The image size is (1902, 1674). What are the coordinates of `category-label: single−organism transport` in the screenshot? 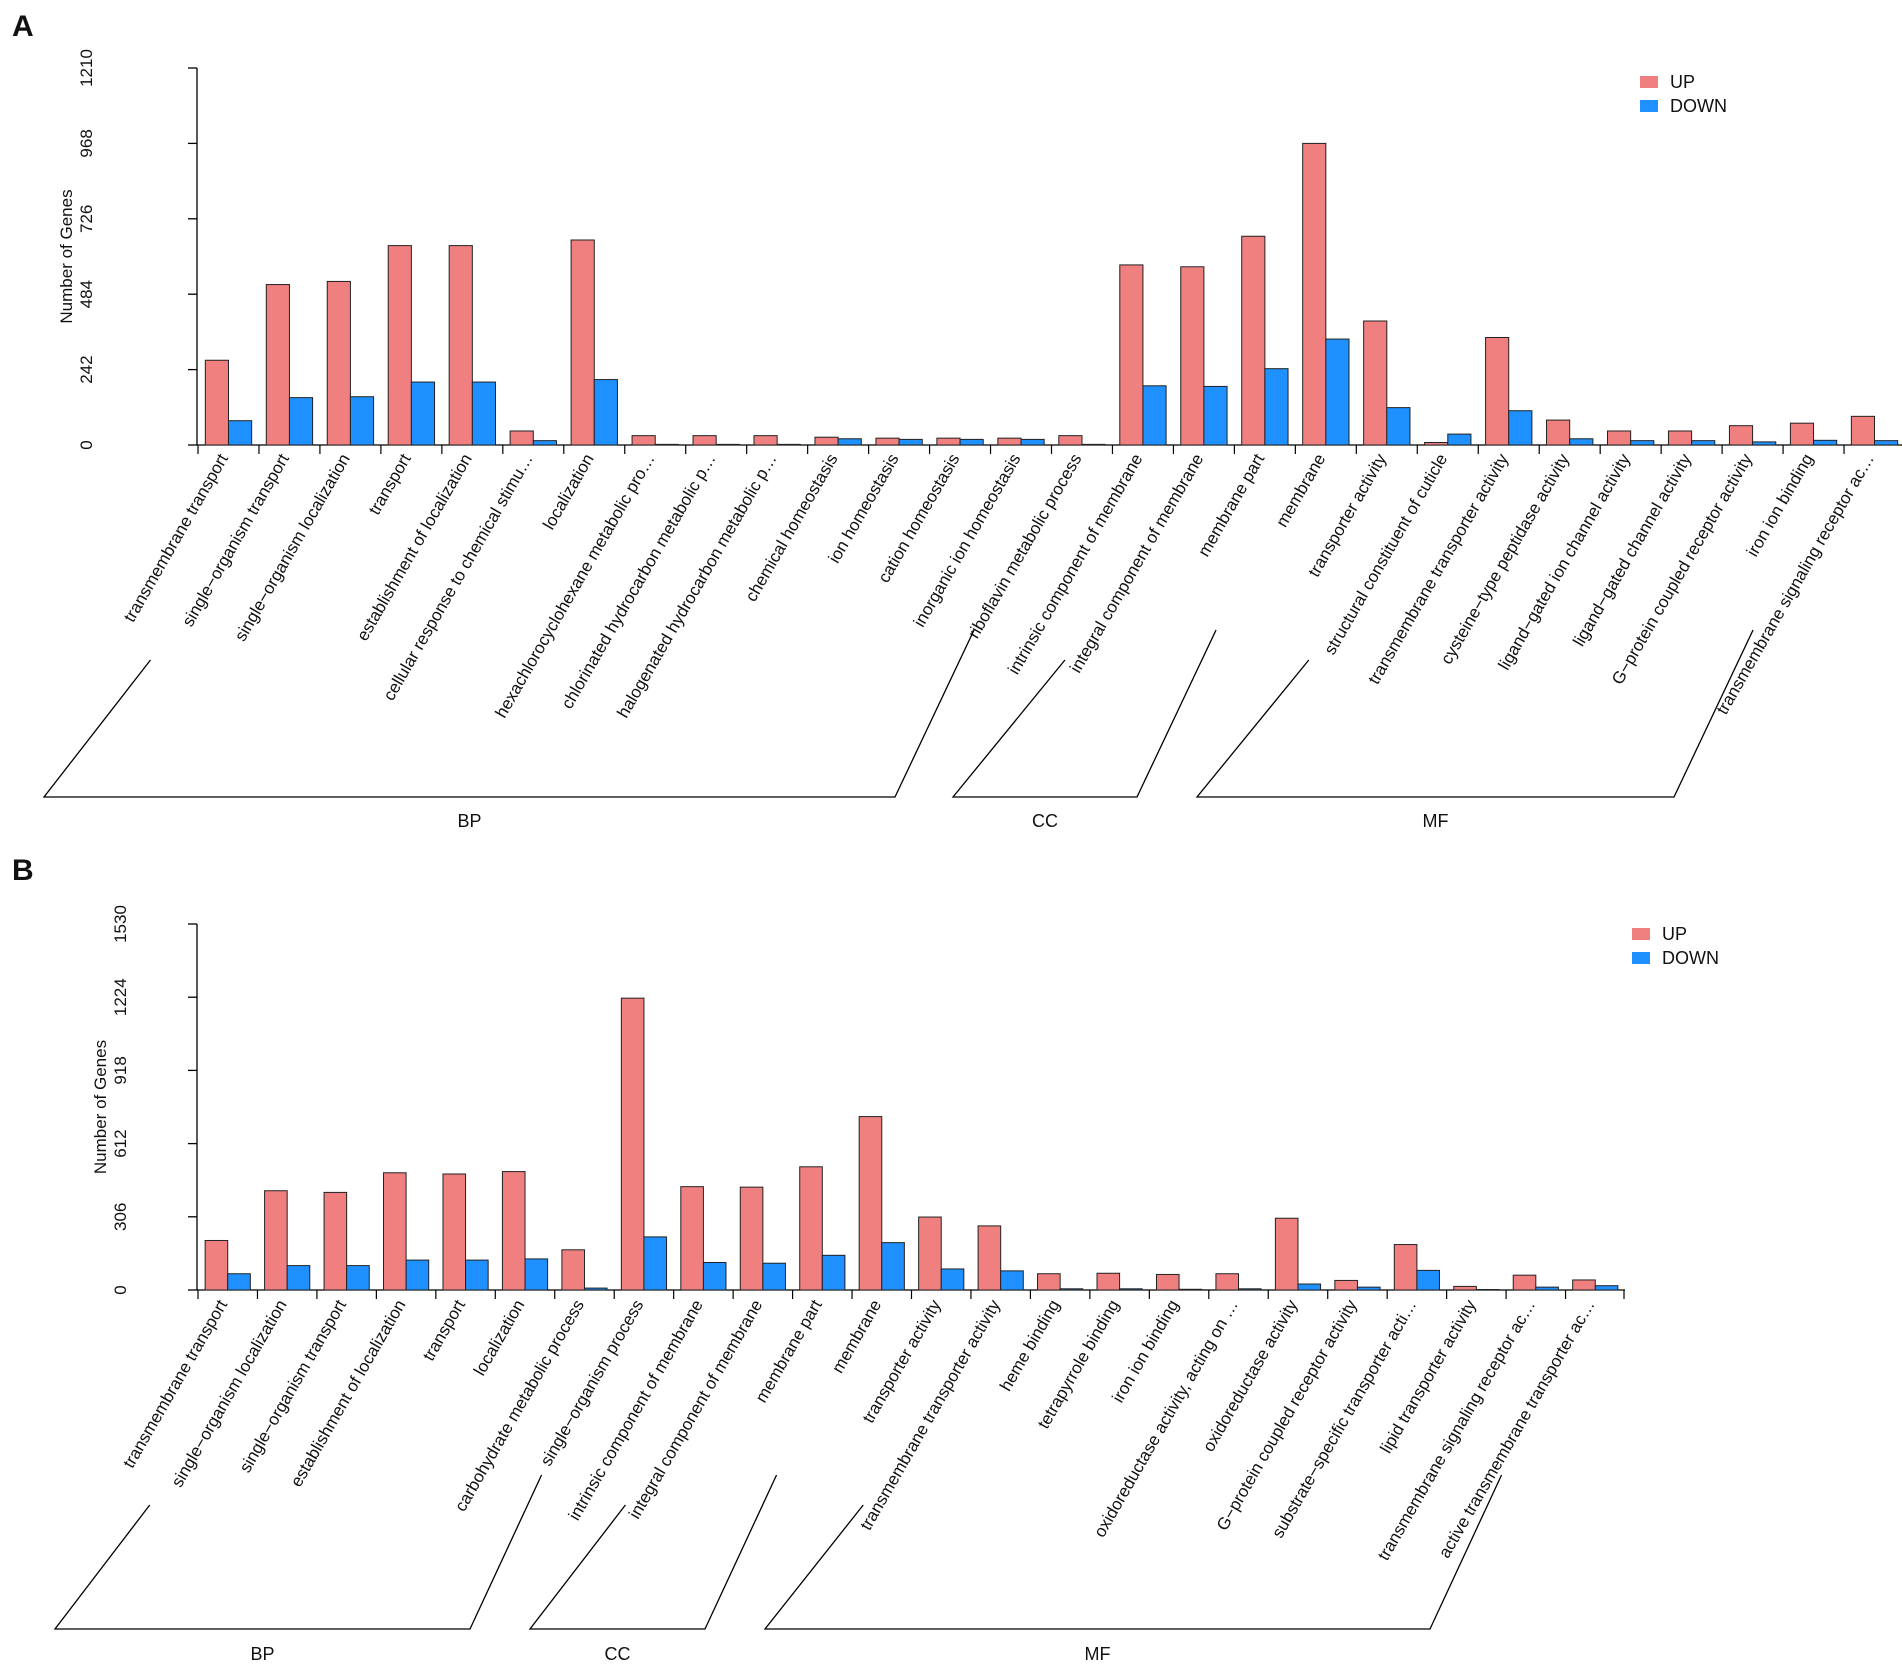 It's located at (235, 540).